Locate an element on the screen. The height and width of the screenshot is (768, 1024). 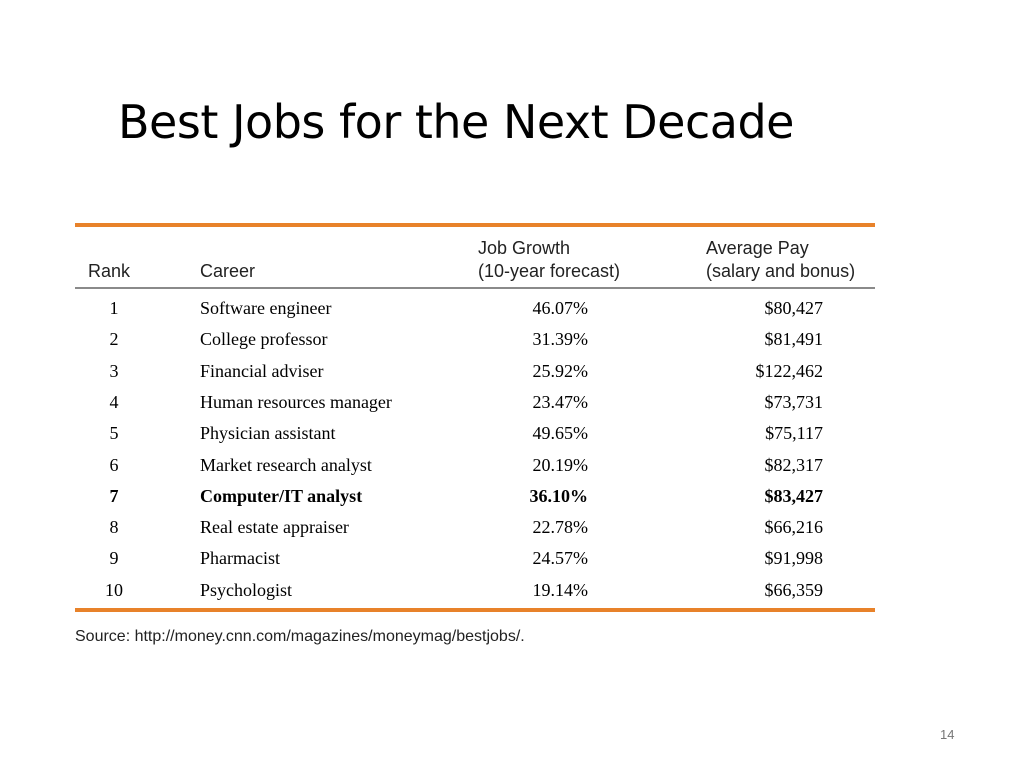
table-cell: 1 is located at coordinates (114, 308).